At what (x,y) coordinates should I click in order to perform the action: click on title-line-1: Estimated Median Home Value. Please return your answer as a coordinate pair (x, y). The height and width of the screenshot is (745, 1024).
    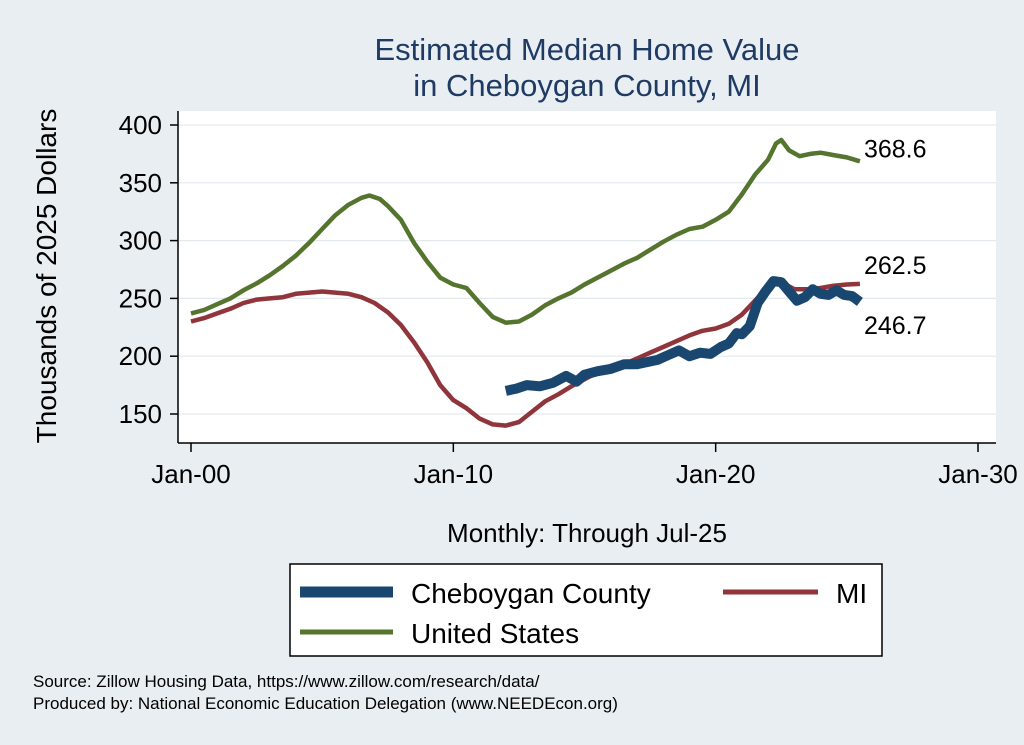
    Looking at the image, I should click on (586, 49).